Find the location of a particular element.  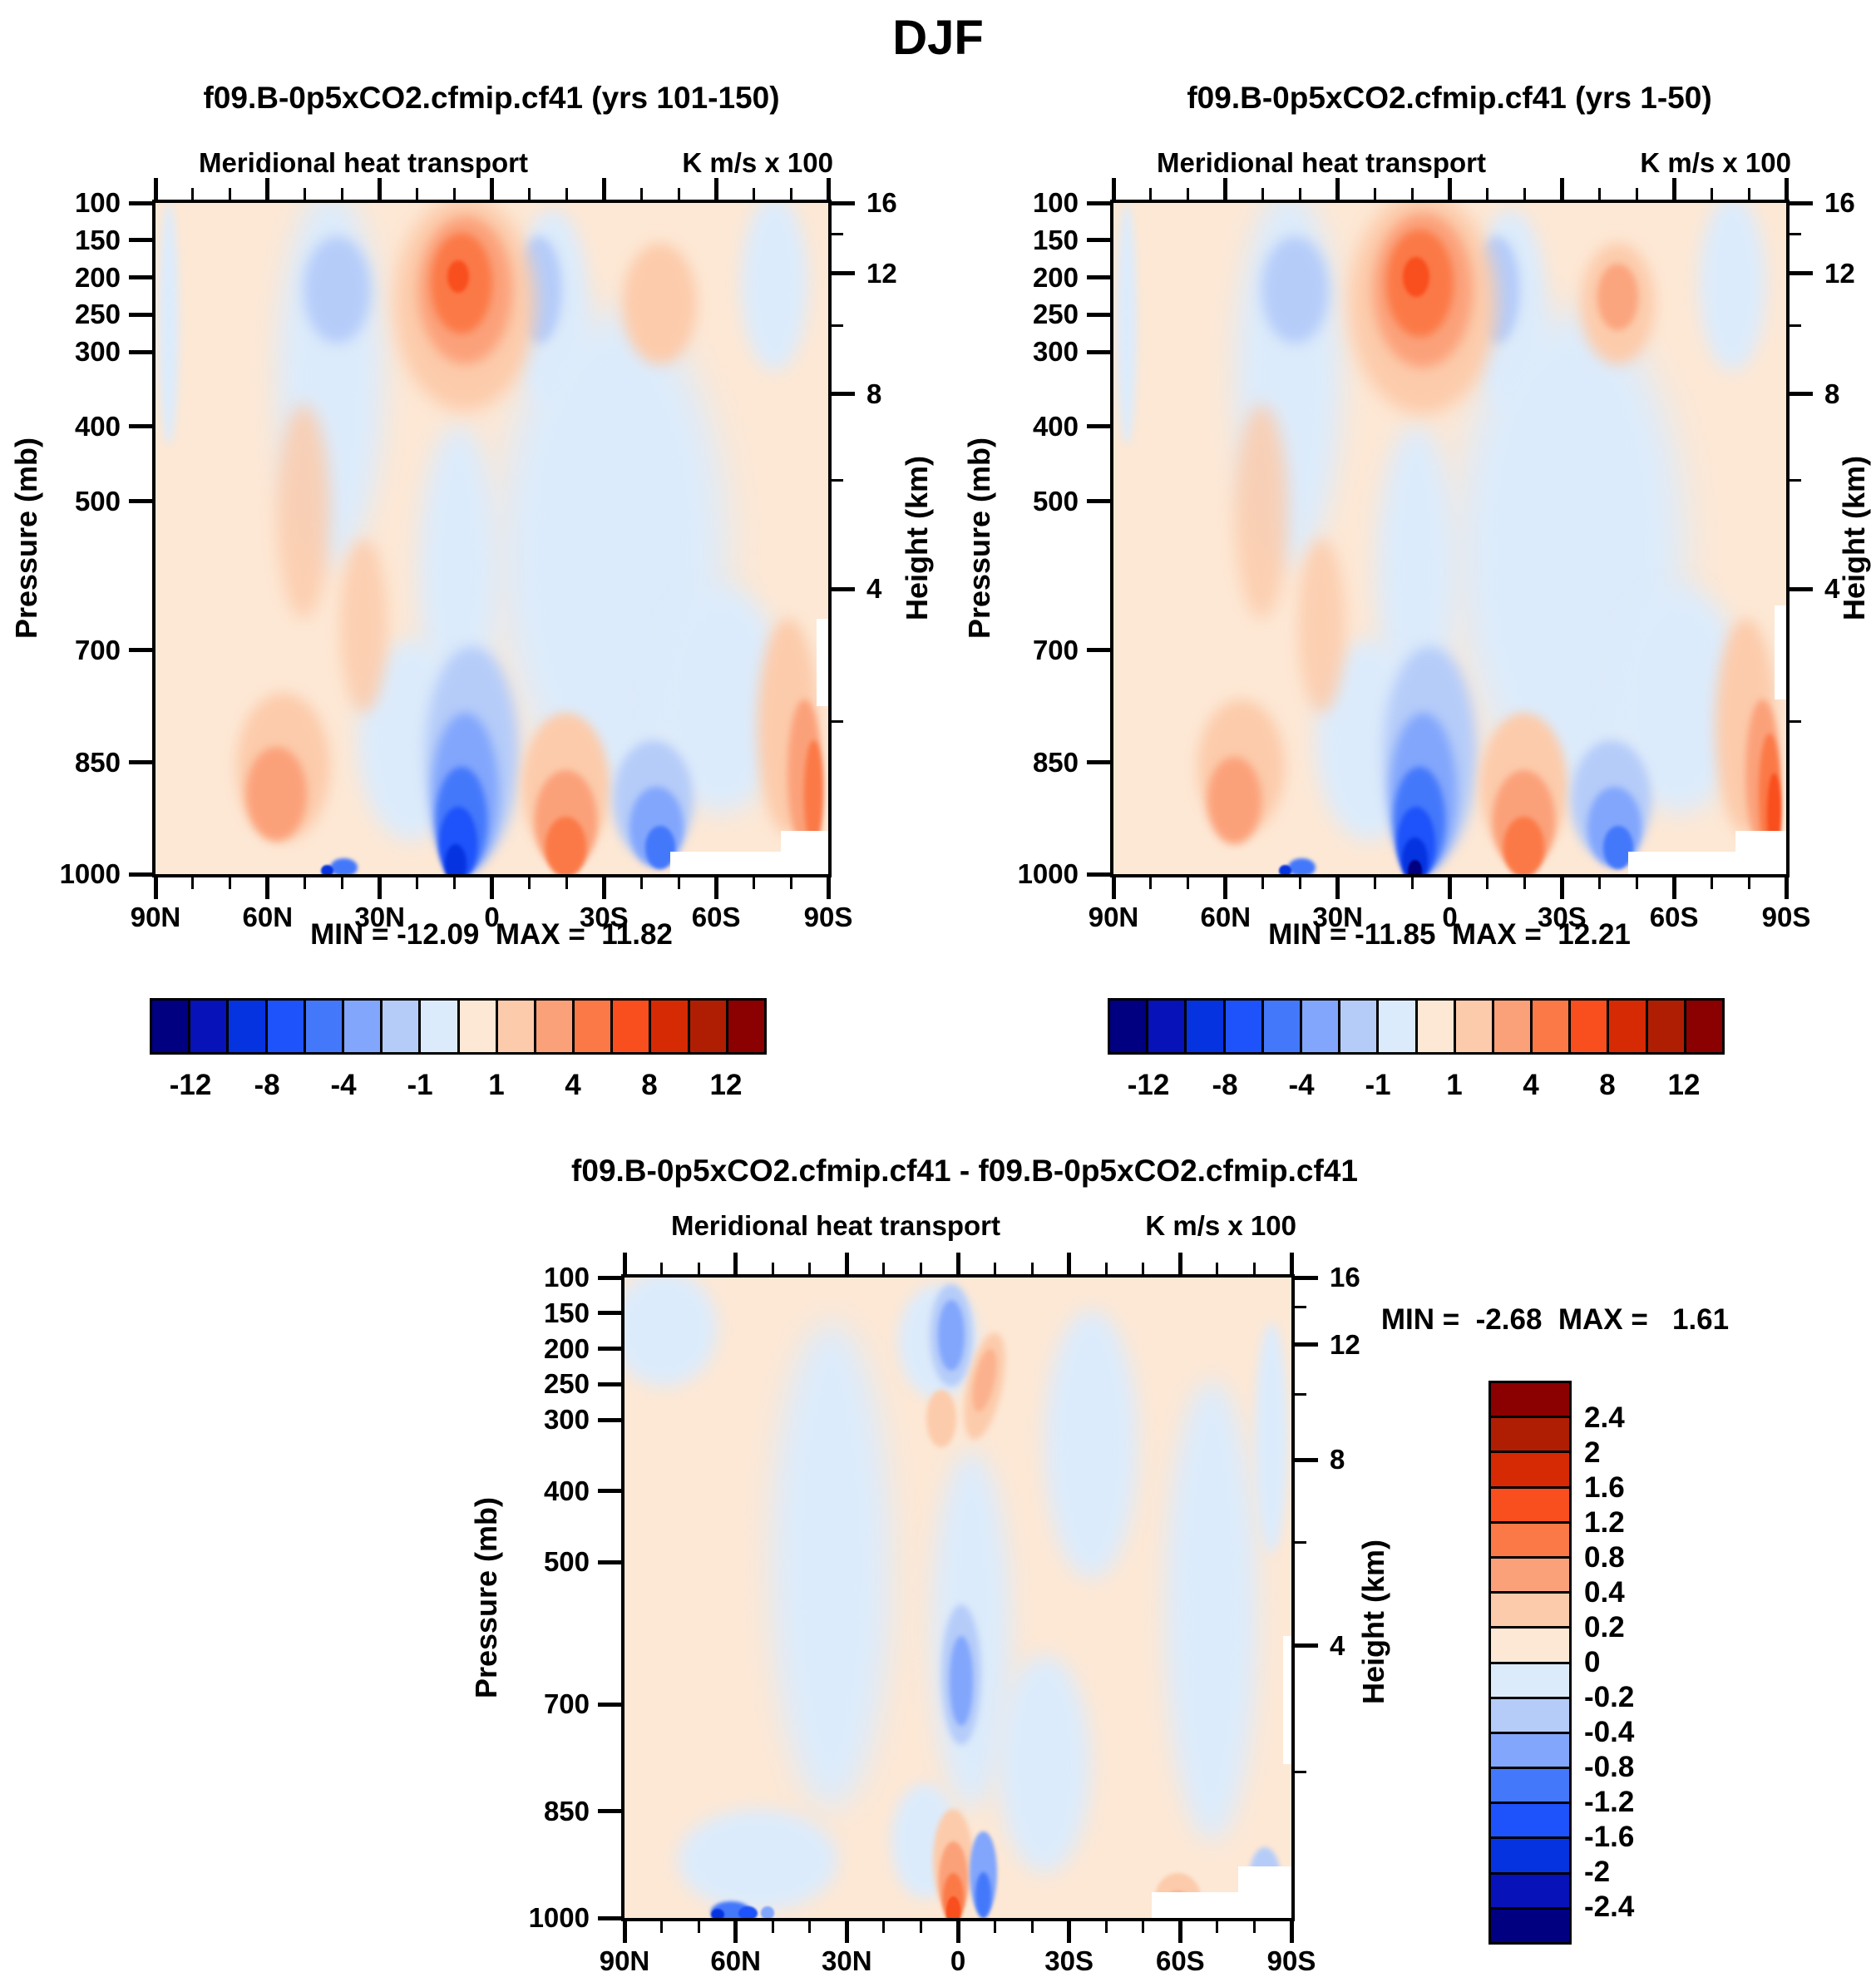

pressure-tick-label: 700 is located at coordinates (97, 649).